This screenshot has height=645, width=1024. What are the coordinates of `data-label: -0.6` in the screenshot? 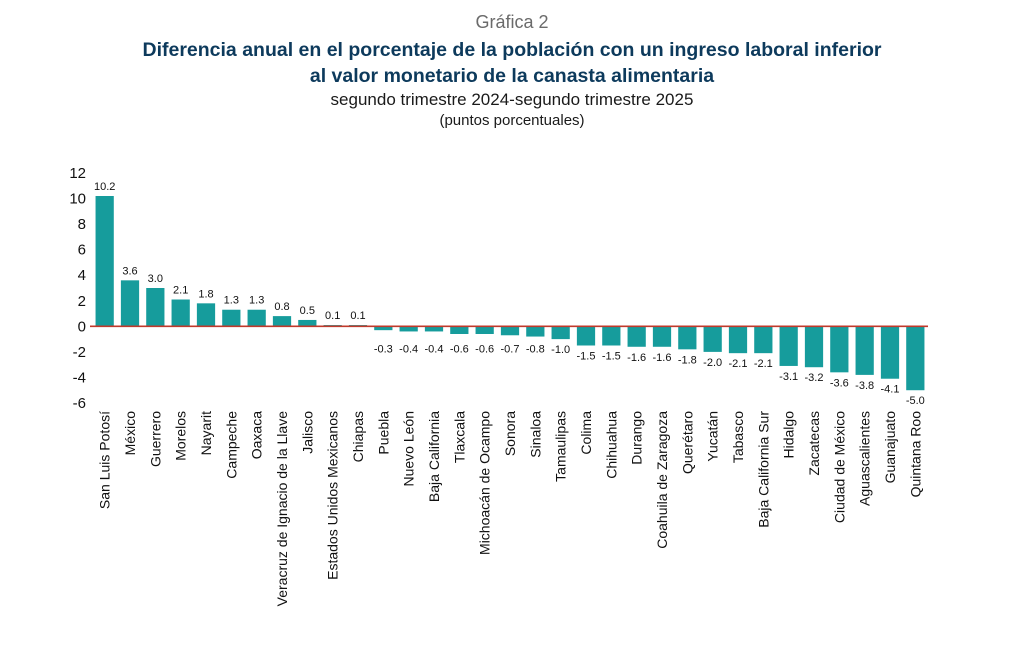 It's located at (459, 349).